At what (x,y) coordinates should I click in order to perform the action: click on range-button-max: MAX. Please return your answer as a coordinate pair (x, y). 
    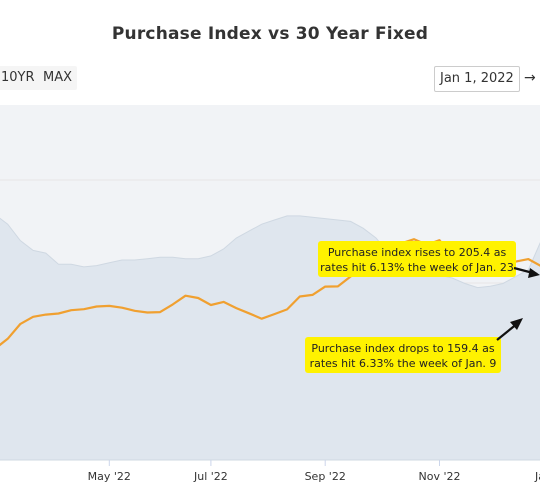
    Looking at the image, I should click on (58, 78).